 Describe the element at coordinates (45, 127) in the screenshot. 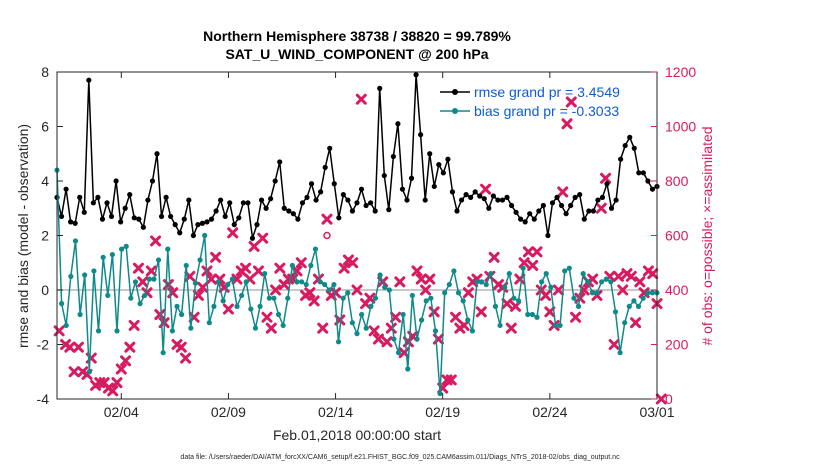

I see `y-left-tick-label: 6` at that location.